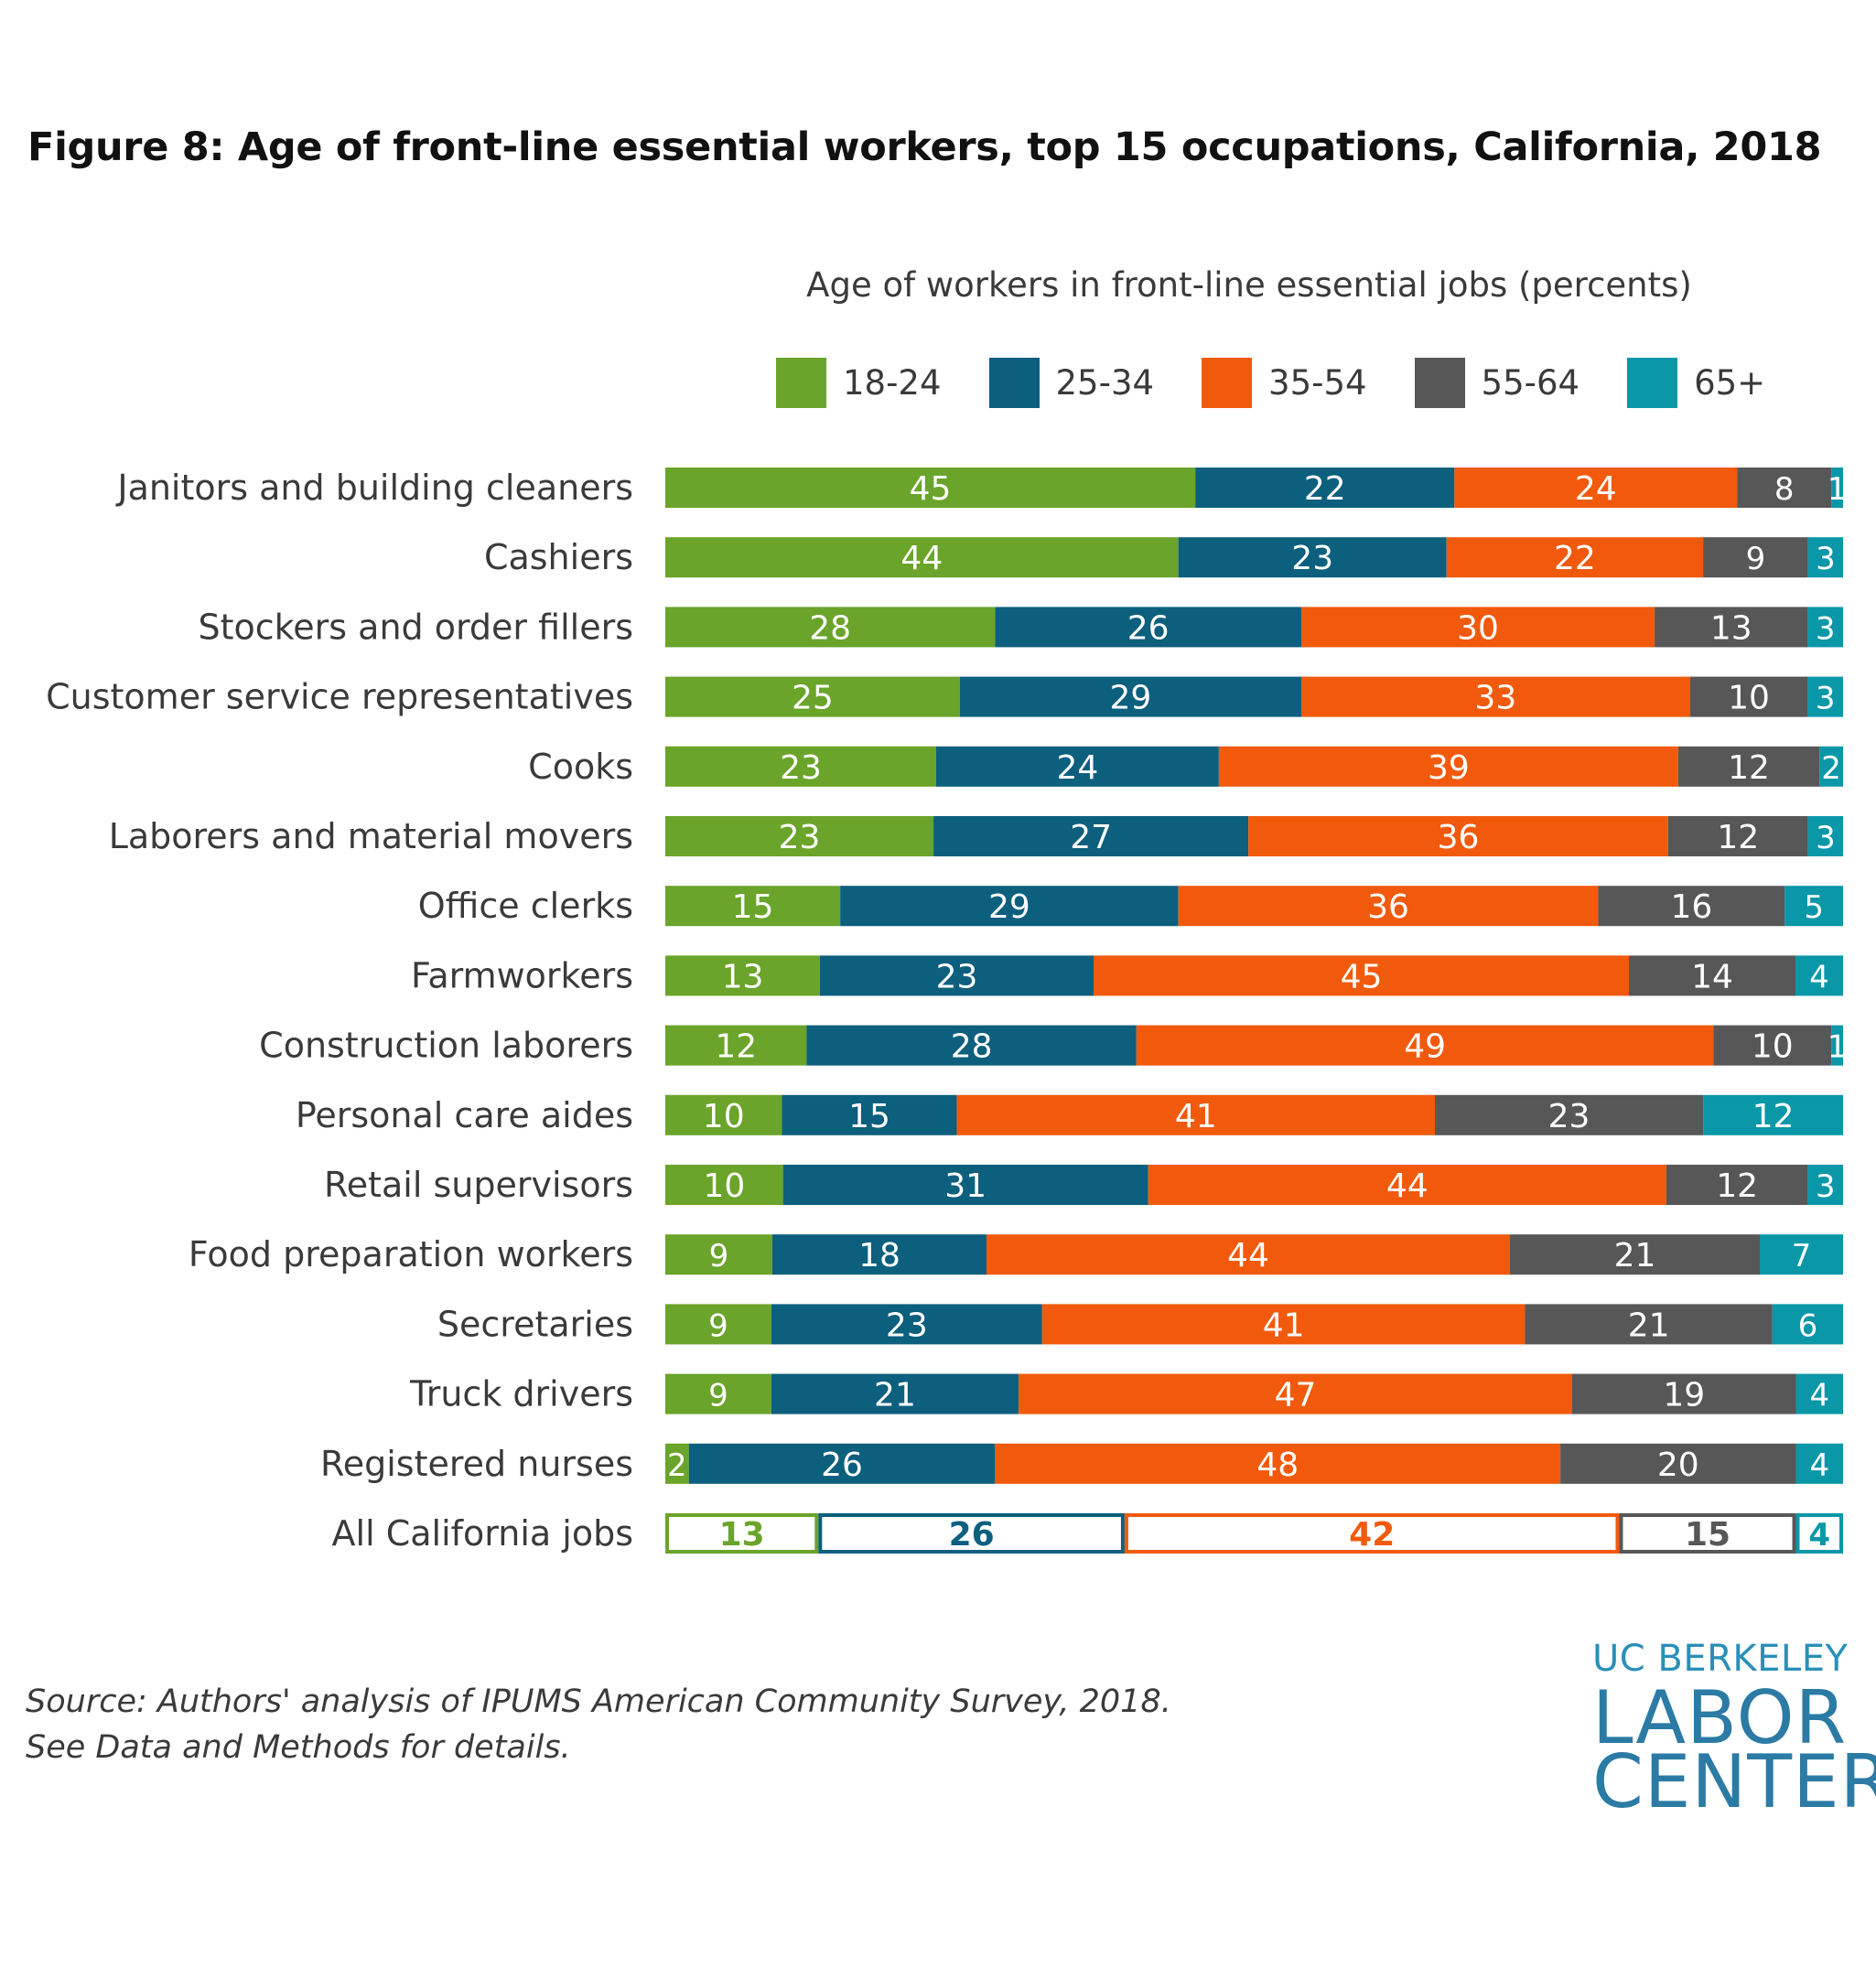 The width and height of the screenshot is (1876, 1968). I want to click on data-label: 10, so click(1773, 1047).